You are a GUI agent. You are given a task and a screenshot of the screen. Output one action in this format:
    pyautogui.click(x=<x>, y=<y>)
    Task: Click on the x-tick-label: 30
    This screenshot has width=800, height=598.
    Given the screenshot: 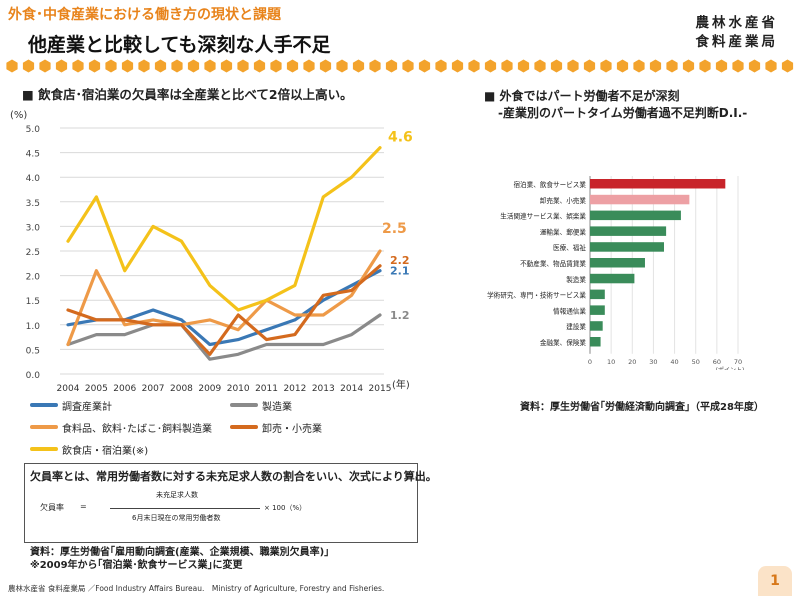 What is the action you would take?
    pyautogui.click(x=653, y=362)
    